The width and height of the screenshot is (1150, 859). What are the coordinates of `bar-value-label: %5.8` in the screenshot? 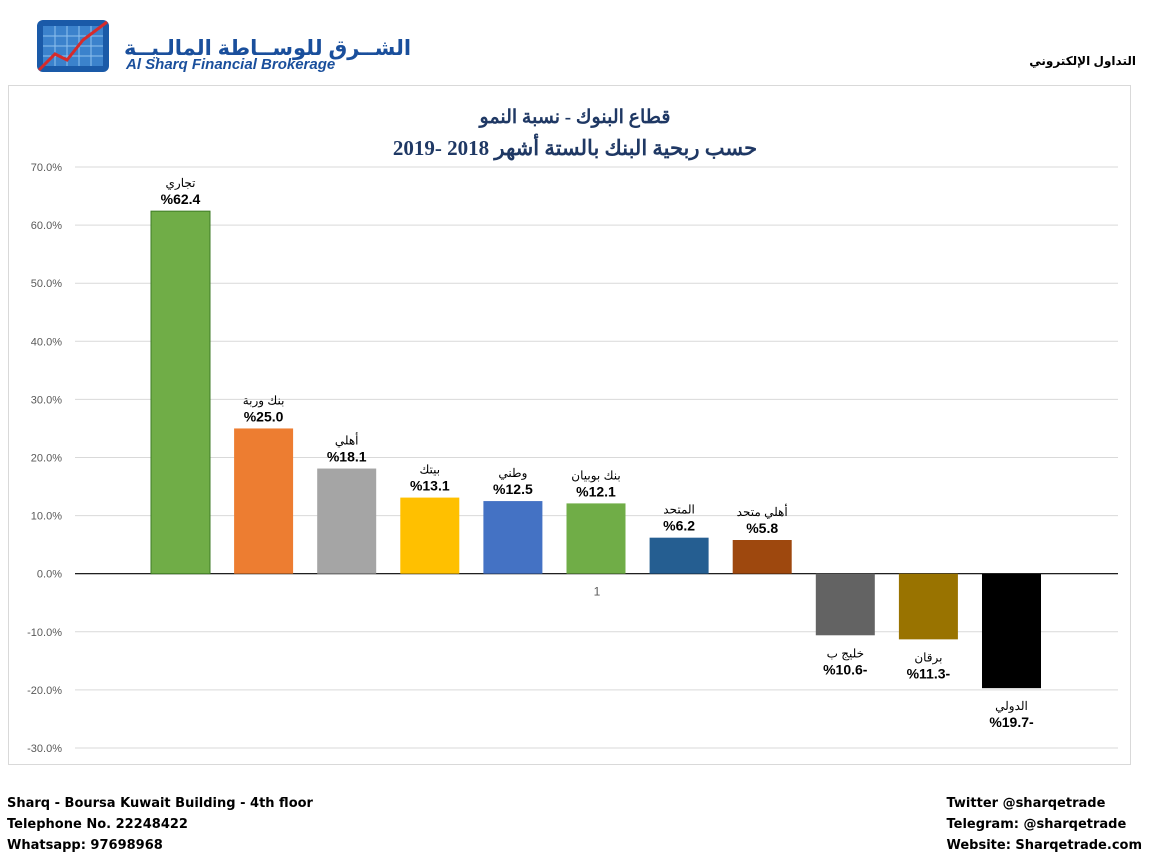 It's located at (762, 528).